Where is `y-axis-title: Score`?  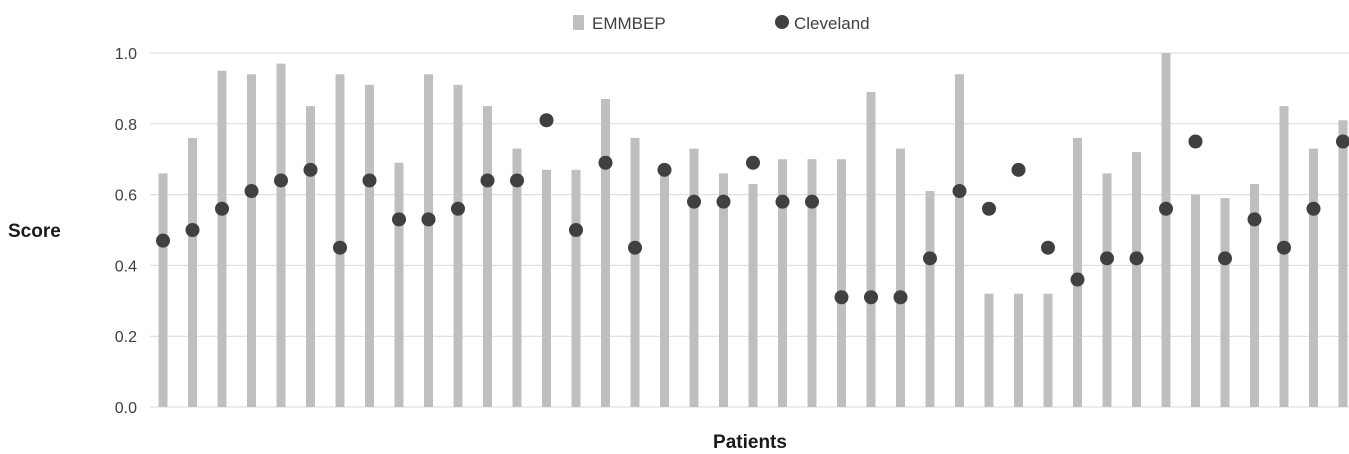
y-axis-title: Score is located at coordinates (34, 231).